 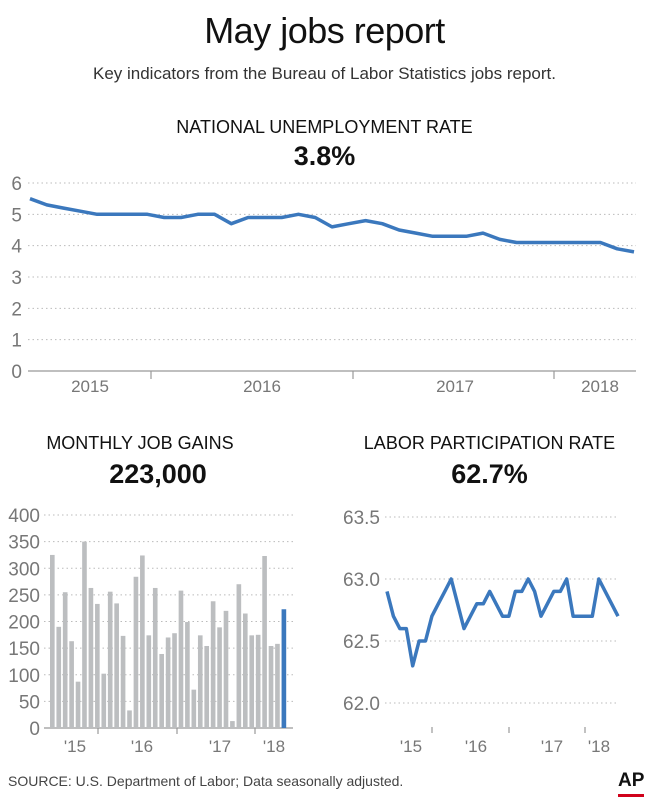 What do you see at coordinates (16, 341) in the screenshot?
I see `y-tick-label: 1` at bounding box center [16, 341].